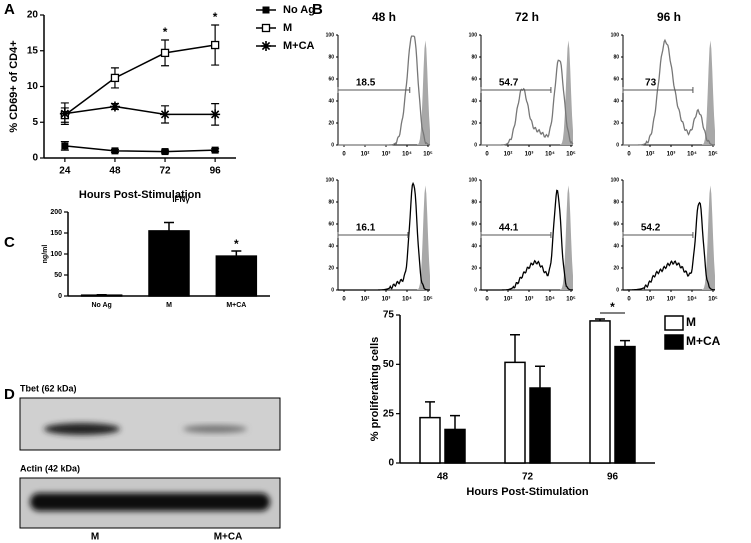 The height and width of the screenshot is (543, 751). Describe the element at coordinates (509, 83) in the screenshot. I see `gate-value: 54.7` at that location.